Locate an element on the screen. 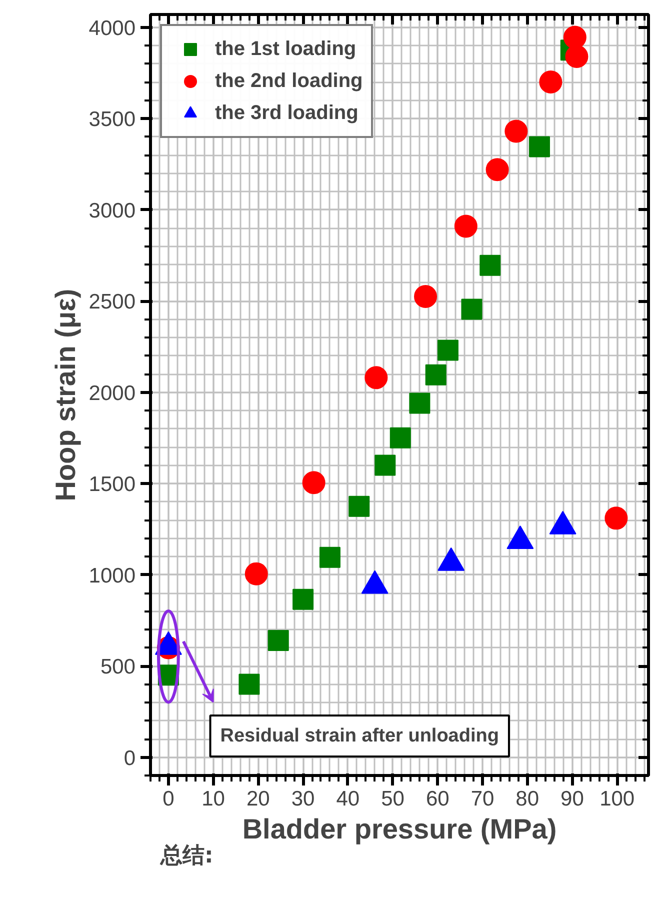 The width and height of the screenshot is (660, 922). annotation: Residual strain after unloading is located at coordinates (359, 735).